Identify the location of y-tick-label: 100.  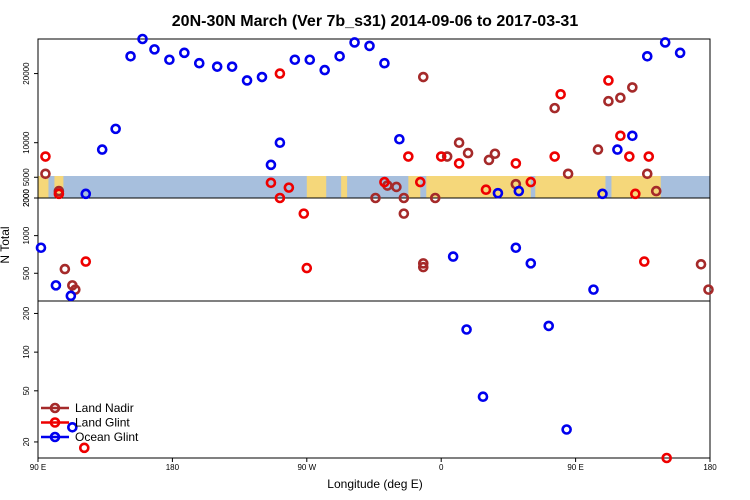
(26, 352).